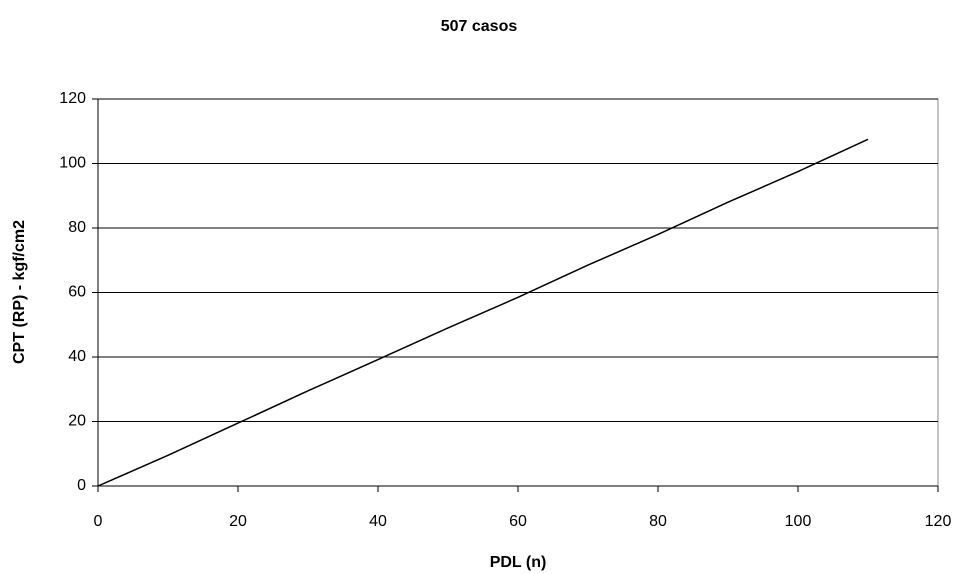 This screenshot has width=959, height=574. I want to click on x-tick-label: 20, so click(238, 521).